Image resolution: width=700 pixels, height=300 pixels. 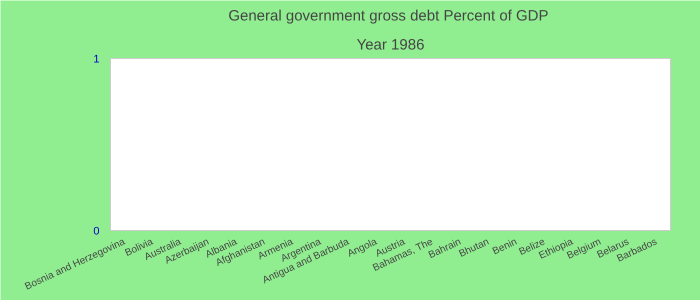 What do you see at coordinates (96, 60) in the screenshot?
I see `y-tick-label: 1` at bounding box center [96, 60].